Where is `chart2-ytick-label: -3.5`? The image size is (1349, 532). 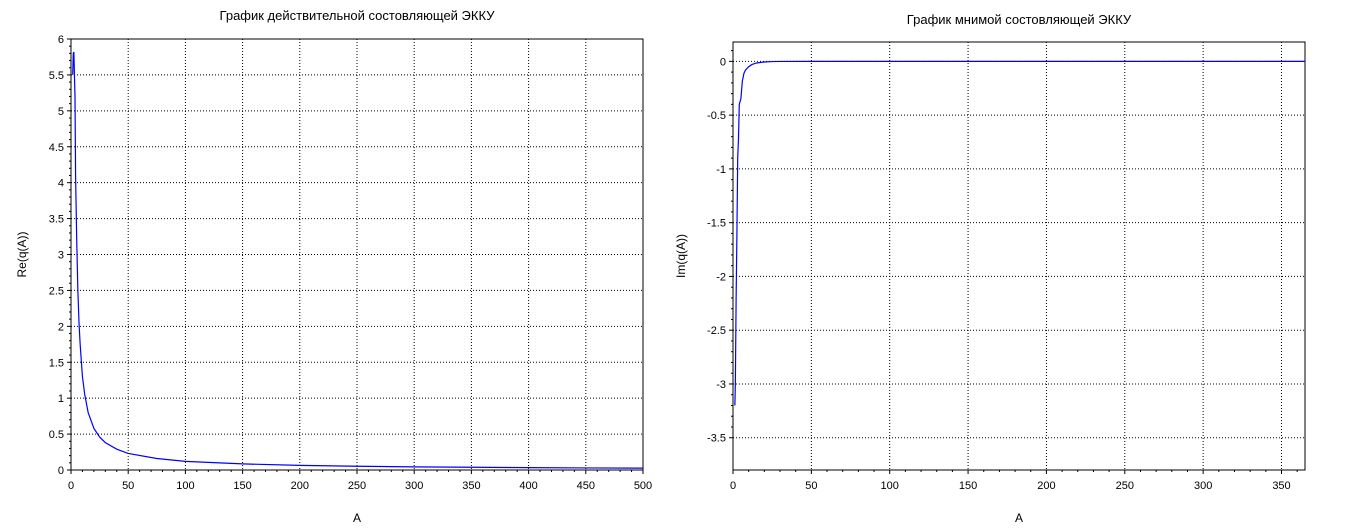
chart2-ytick-label: -3.5 is located at coordinates (716, 439).